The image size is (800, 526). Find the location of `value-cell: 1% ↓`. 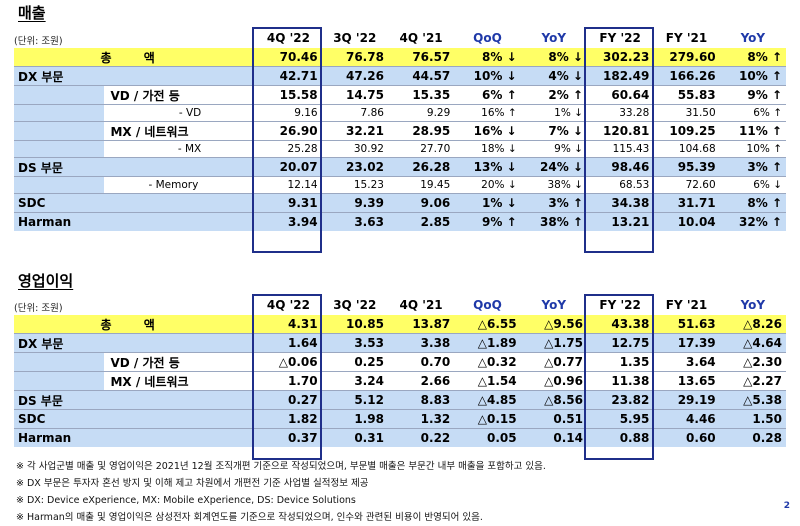

value-cell: 1% ↓ is located at coordinates (487, 203).